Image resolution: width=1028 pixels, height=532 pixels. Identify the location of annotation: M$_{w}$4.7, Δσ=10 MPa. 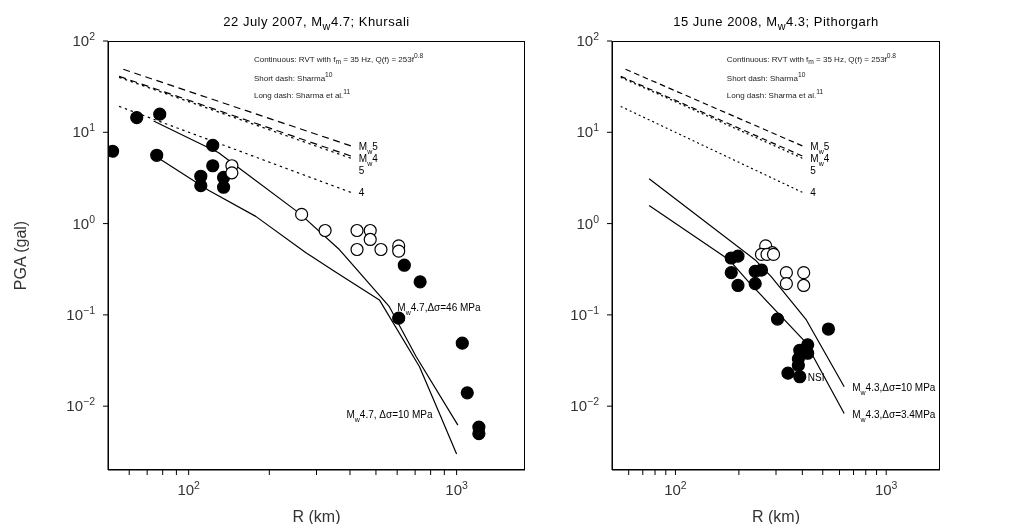
(389, 415).